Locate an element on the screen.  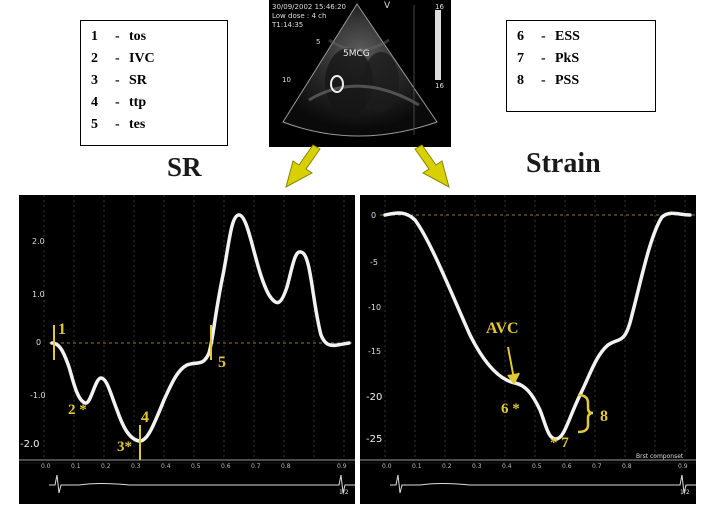
strain-x-tick: 0.2 is located at coordinates (447, 466).